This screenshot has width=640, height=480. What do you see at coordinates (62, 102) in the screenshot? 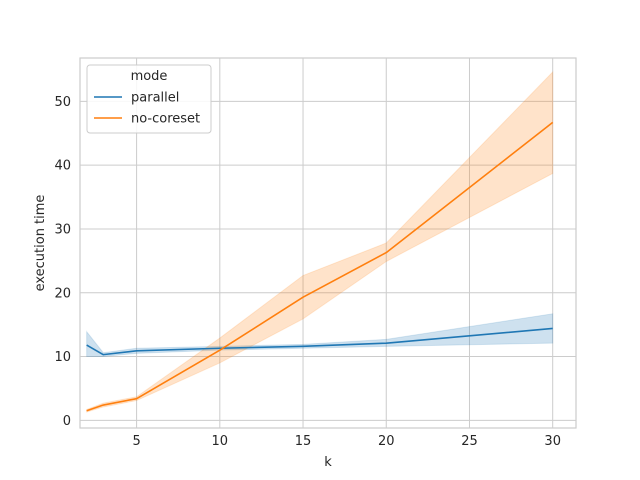
I see `y-tick-label: 50` at bounding box center [62, 102].